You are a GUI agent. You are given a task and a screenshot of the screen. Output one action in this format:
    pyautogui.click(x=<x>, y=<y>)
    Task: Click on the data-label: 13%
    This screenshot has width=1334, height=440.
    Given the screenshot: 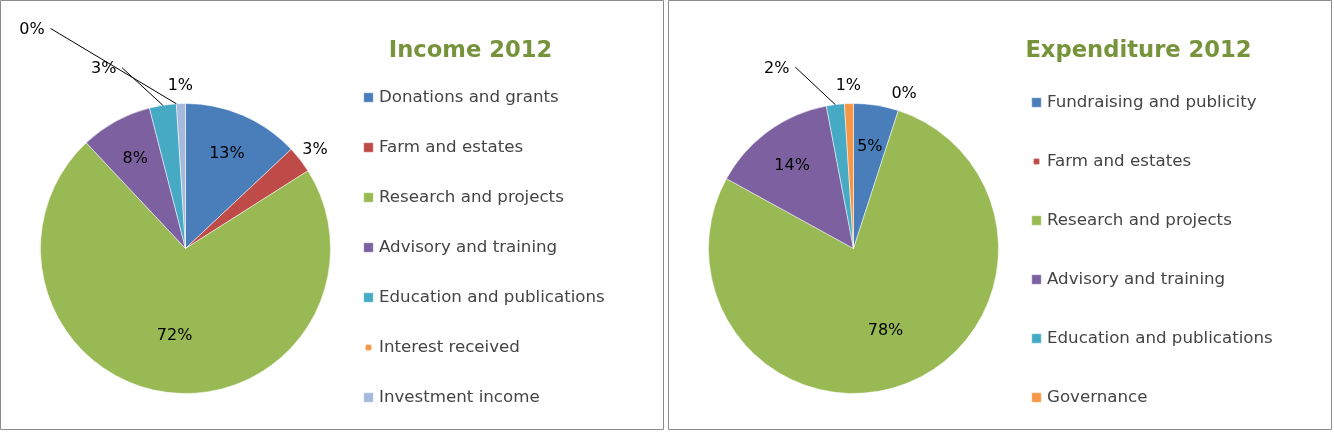 What is the action you would take?
    pyautogui.click(x=227, y=153)
    